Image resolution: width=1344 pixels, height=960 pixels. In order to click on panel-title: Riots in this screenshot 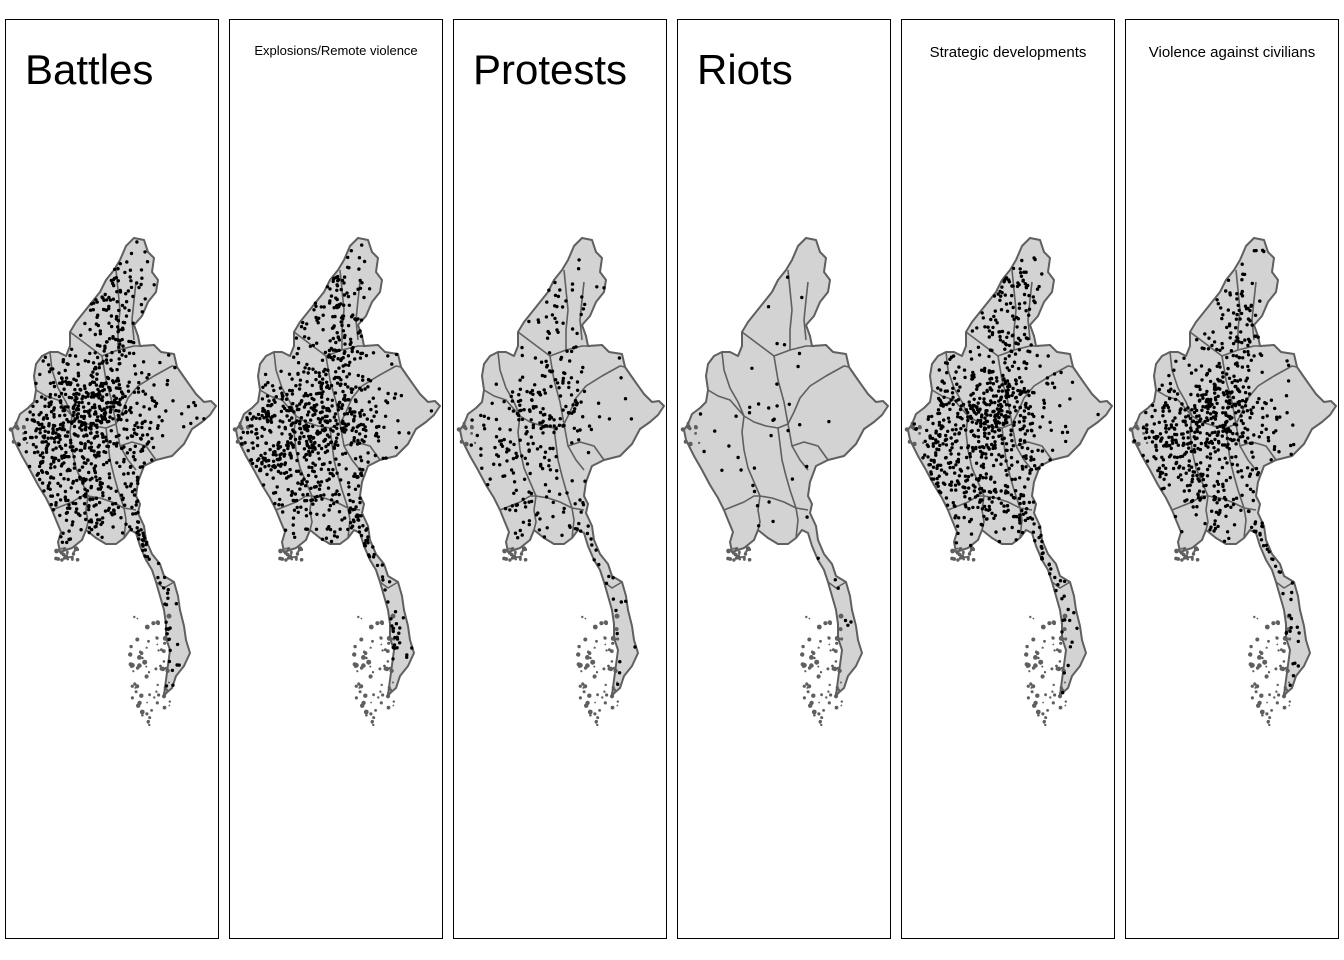, I will do `click(745, 69)`.